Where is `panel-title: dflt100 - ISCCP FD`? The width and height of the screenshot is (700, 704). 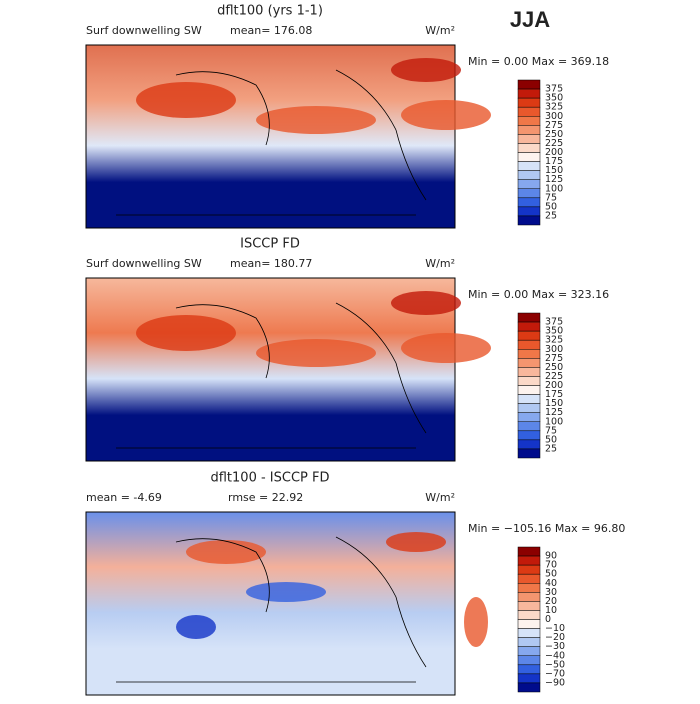 panel-title: dflt100 - ISCCP FD is located at coordinates (269, 478).